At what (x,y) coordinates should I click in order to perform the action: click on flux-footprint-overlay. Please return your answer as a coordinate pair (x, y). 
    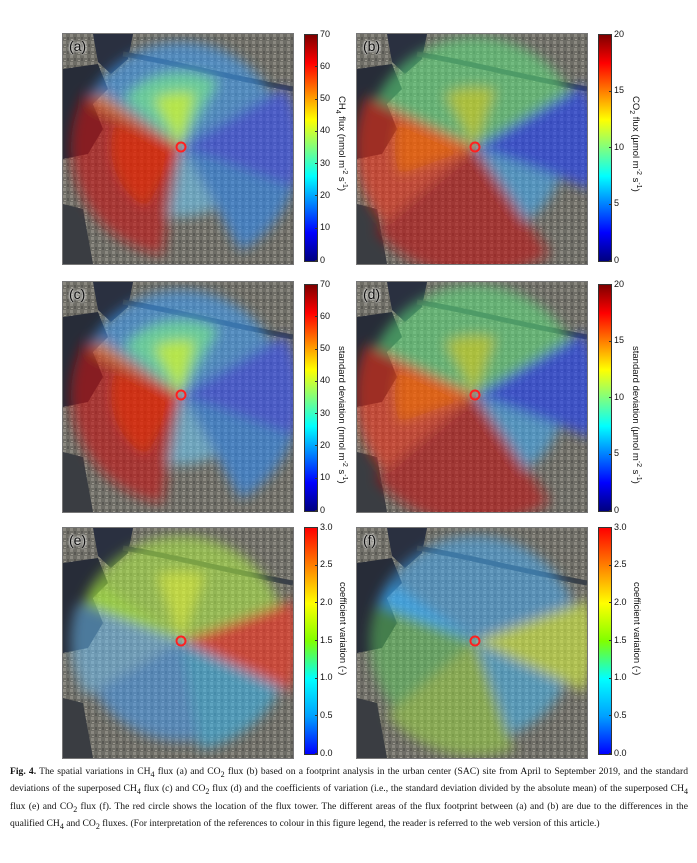
    Looking at the image, I should click on (181, 397).